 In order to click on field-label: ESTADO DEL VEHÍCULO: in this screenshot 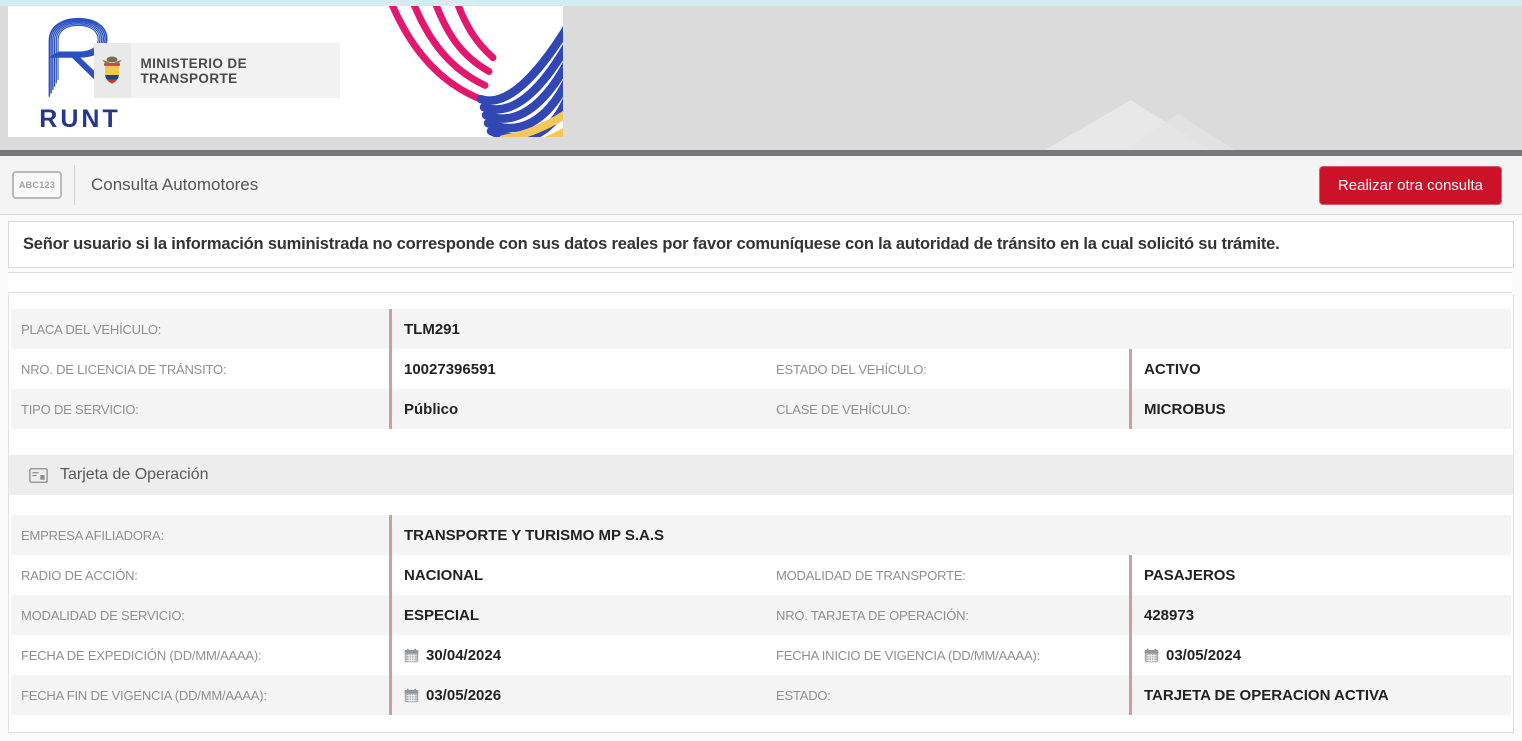, I will do `click(947, 369)`.